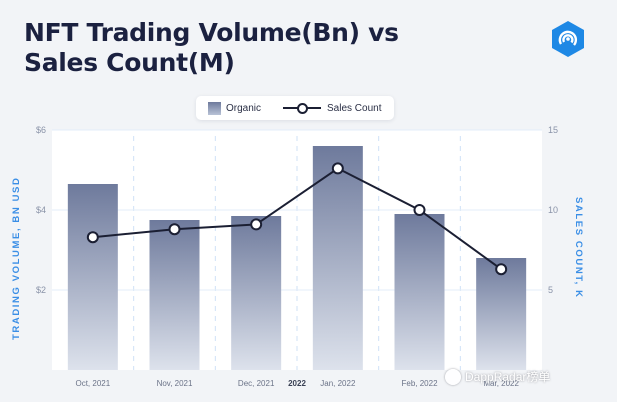 This screenshot has width=617, height=402. Describe the element at coordinates (453, 376) in the screenshot. I see `wechat-icon` at that location.